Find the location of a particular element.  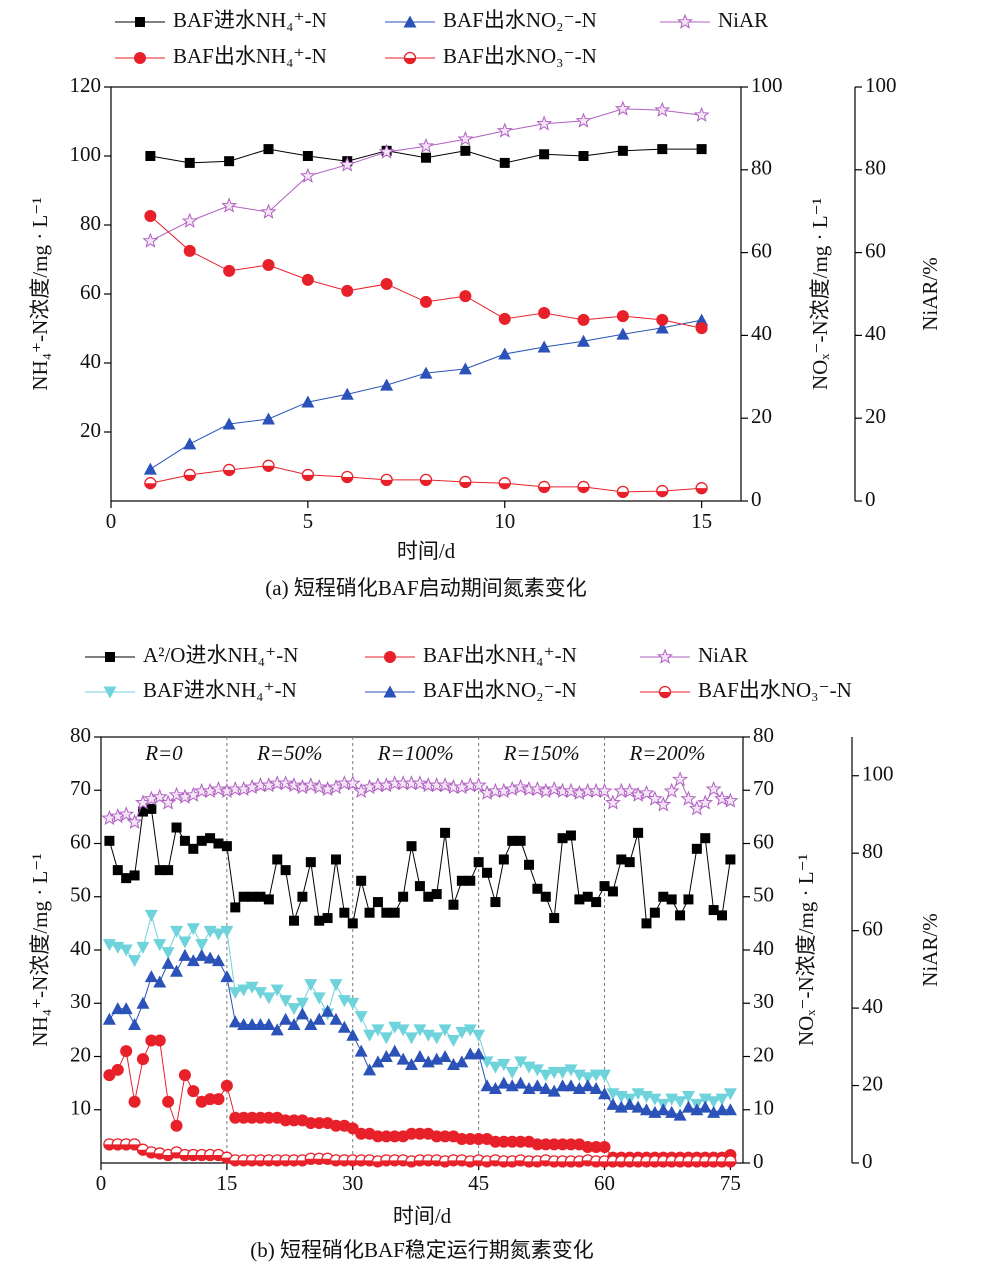

chart-caption: (a) 短程硝化BAF启动期间氮素变化 is located at coordinates (425, 588).